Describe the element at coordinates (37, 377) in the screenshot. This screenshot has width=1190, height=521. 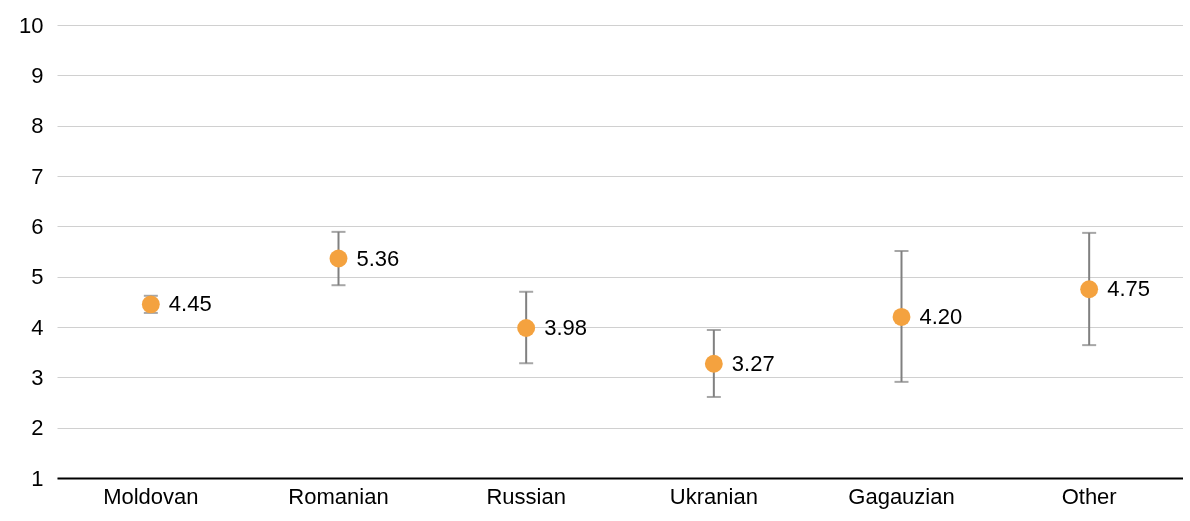
I see `y-tick-label: 3` at that location.